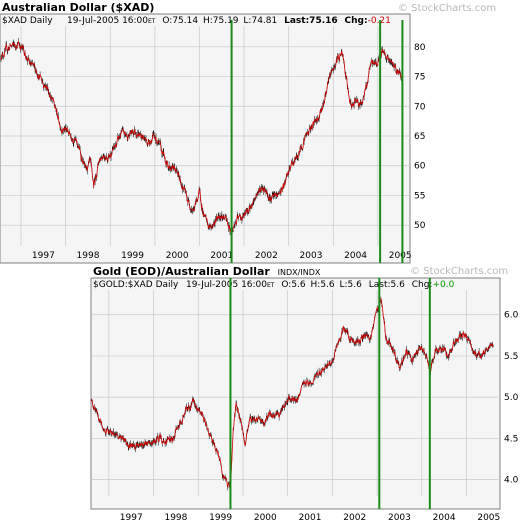 The image size is (523, 524). Describe the element at coordinates (419, 196) in the screenshot. I see `y-tick-label: 55` at that location.